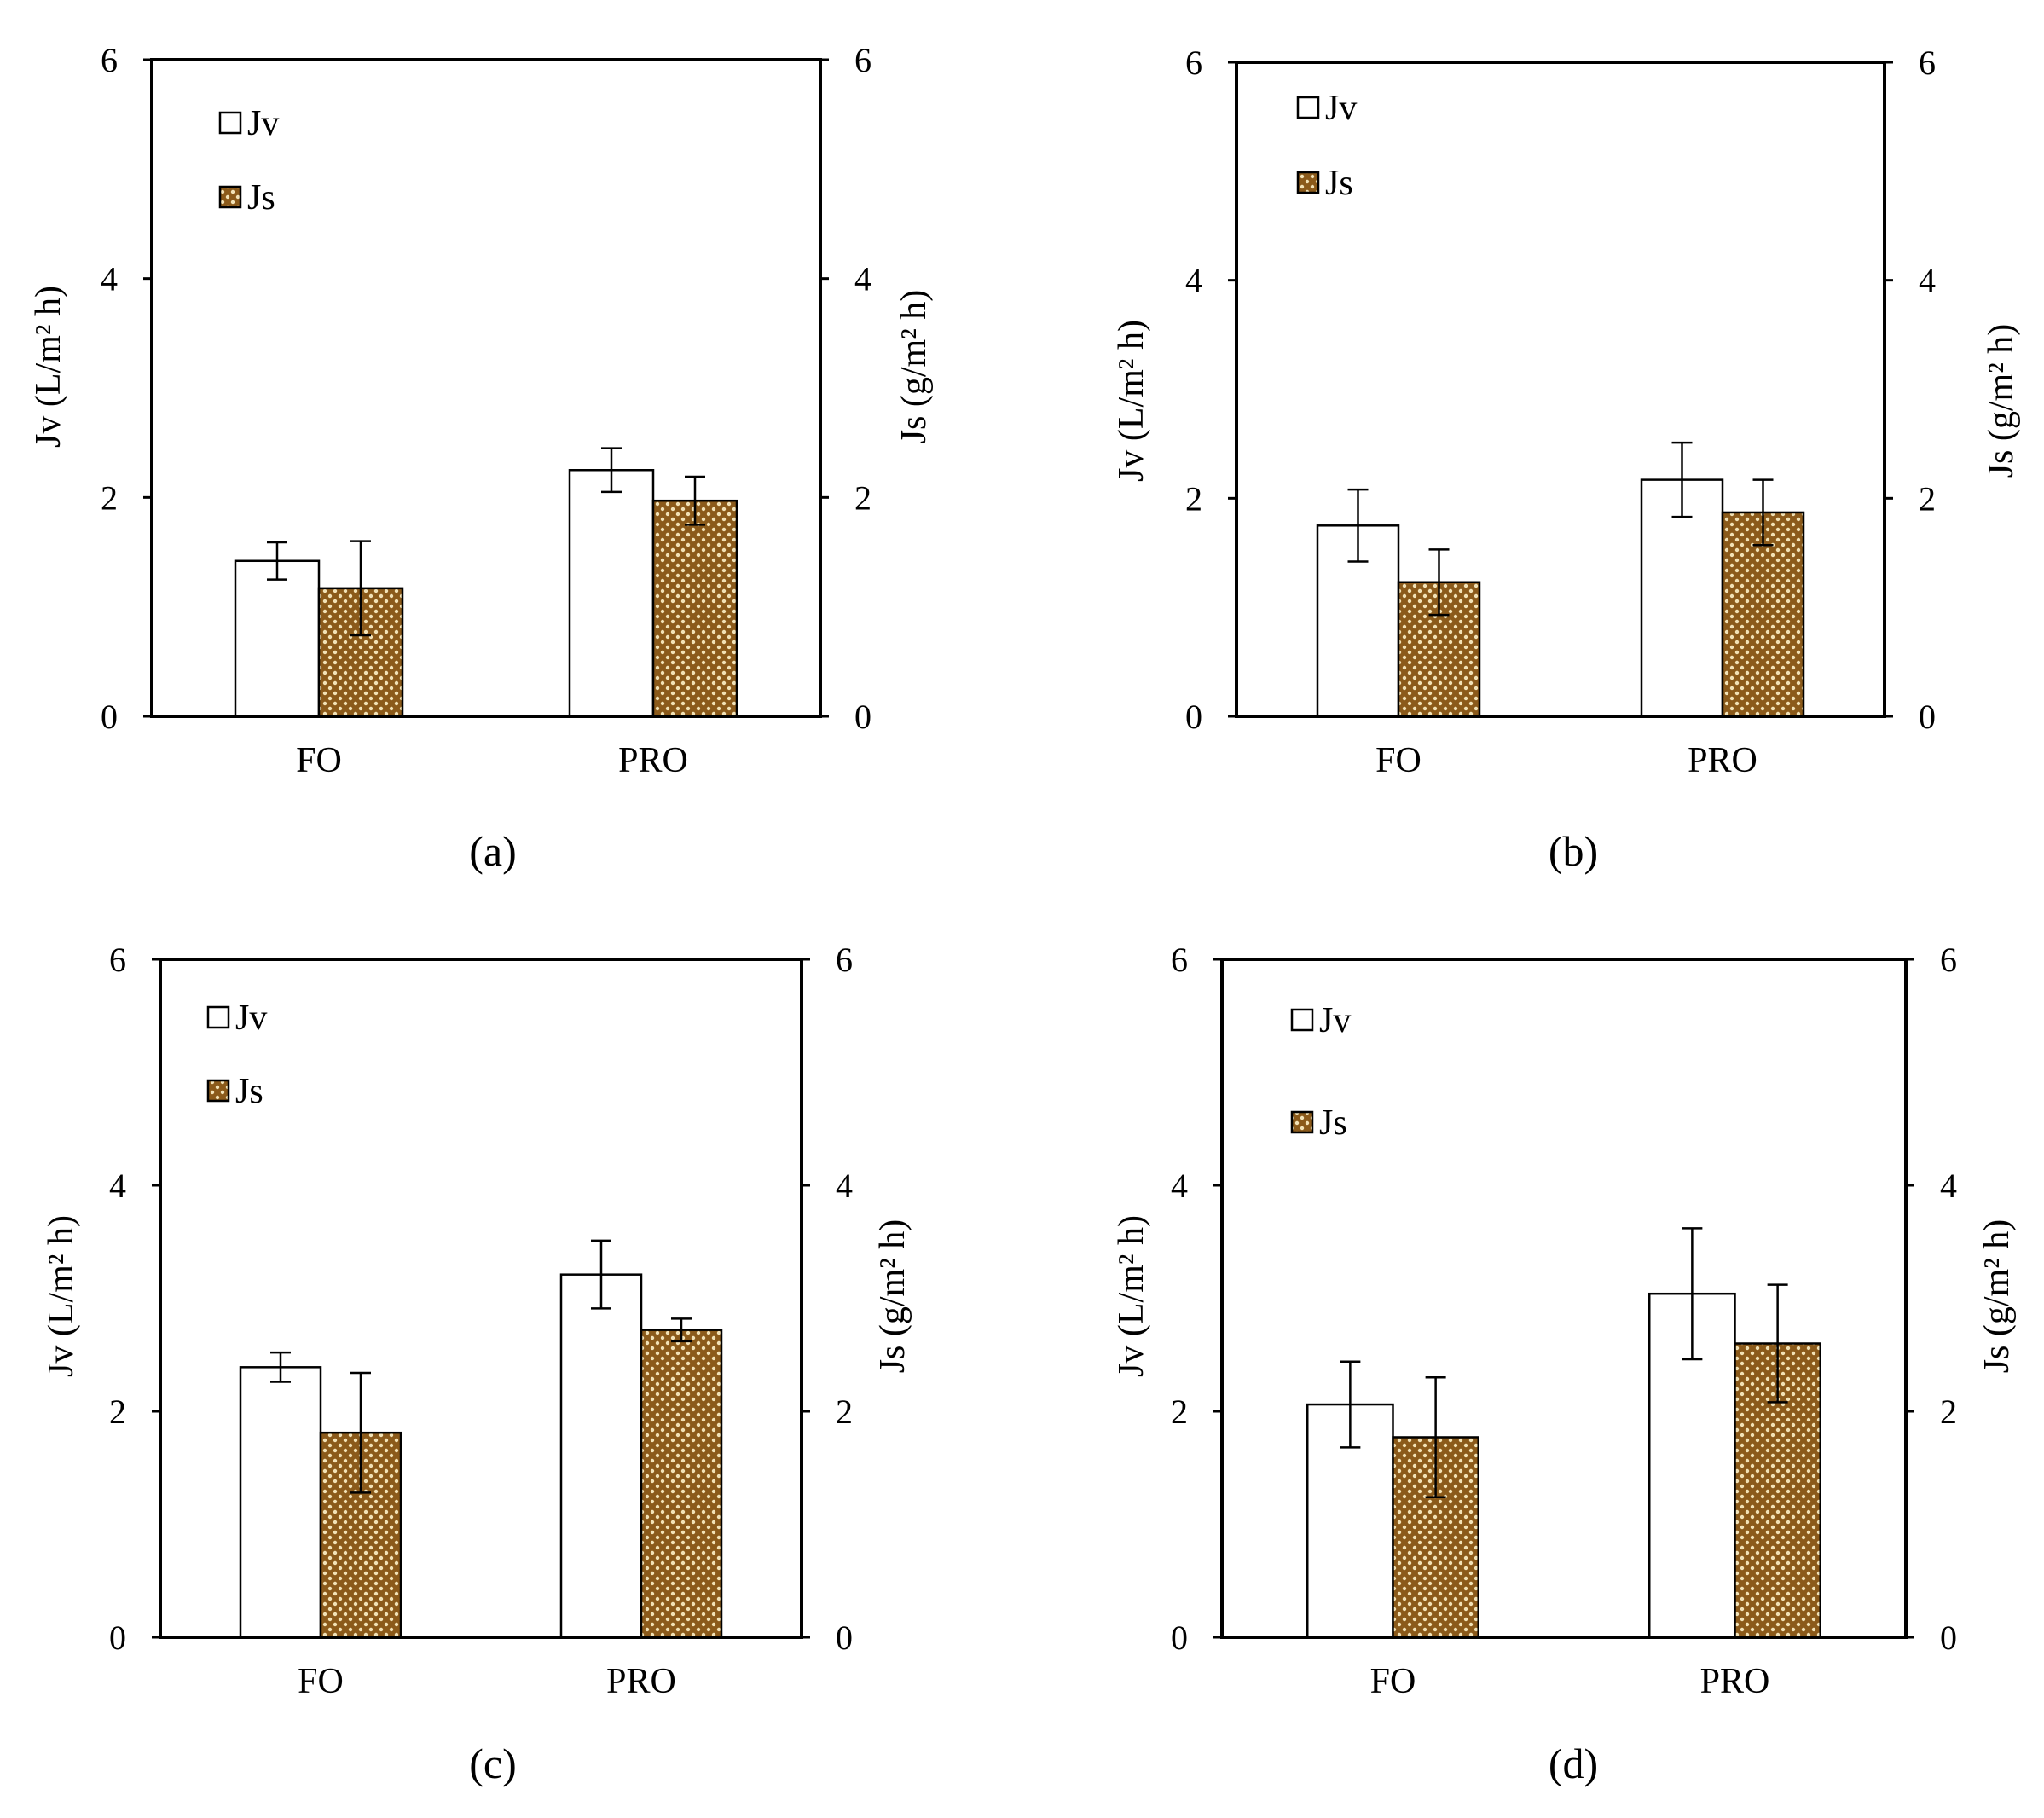  What do you see at coordinates (1573, 1763) in the screenshot?
I see `panel-label: (d)` at bounding box center [1573, 1763].